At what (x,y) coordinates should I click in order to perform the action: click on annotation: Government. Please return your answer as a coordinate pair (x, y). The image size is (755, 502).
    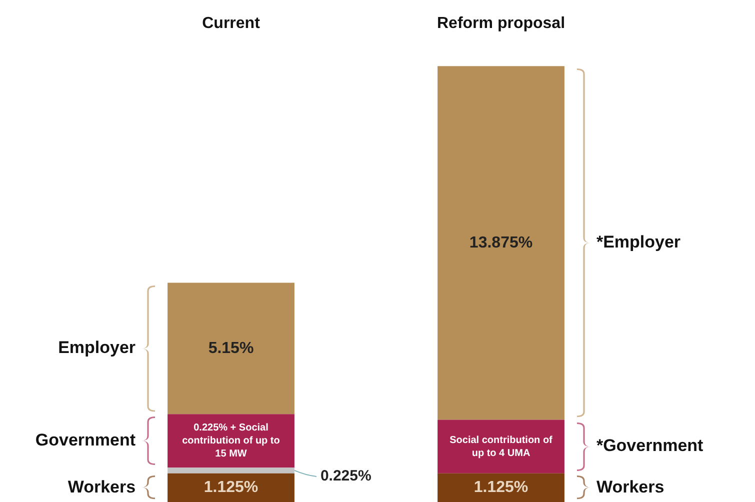
    Looking at the image, I should click on (85, 440).